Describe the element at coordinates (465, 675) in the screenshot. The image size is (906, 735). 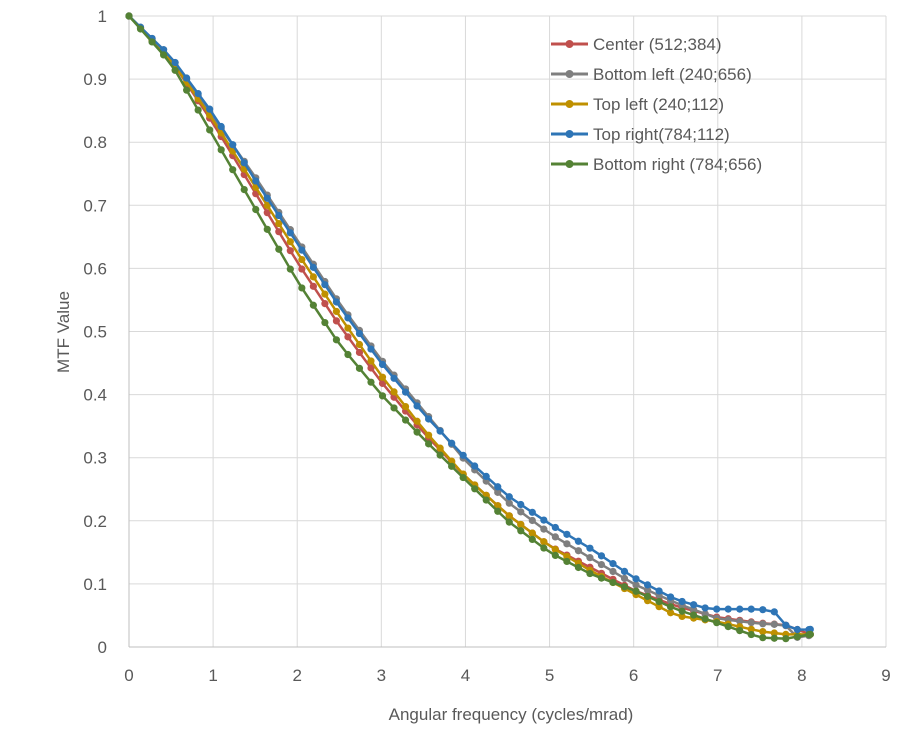
I see `x-tick-label: 4` at that location.